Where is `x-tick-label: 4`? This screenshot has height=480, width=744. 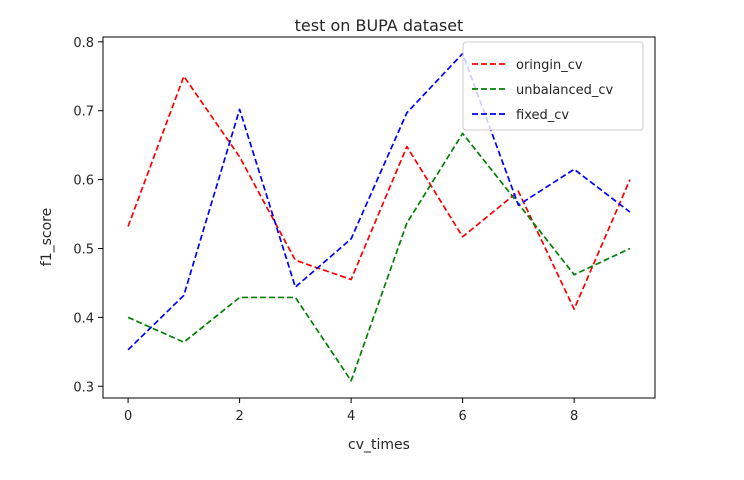 x-tick-label: 4 is located at coordinates (351, 416).